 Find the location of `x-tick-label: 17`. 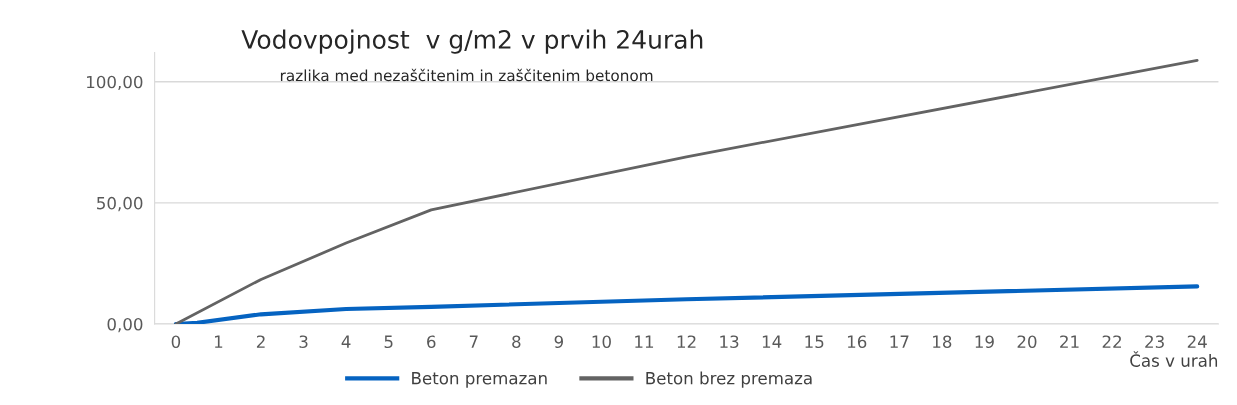

x-tick-label: 17 is located at coordinates (899, 341).